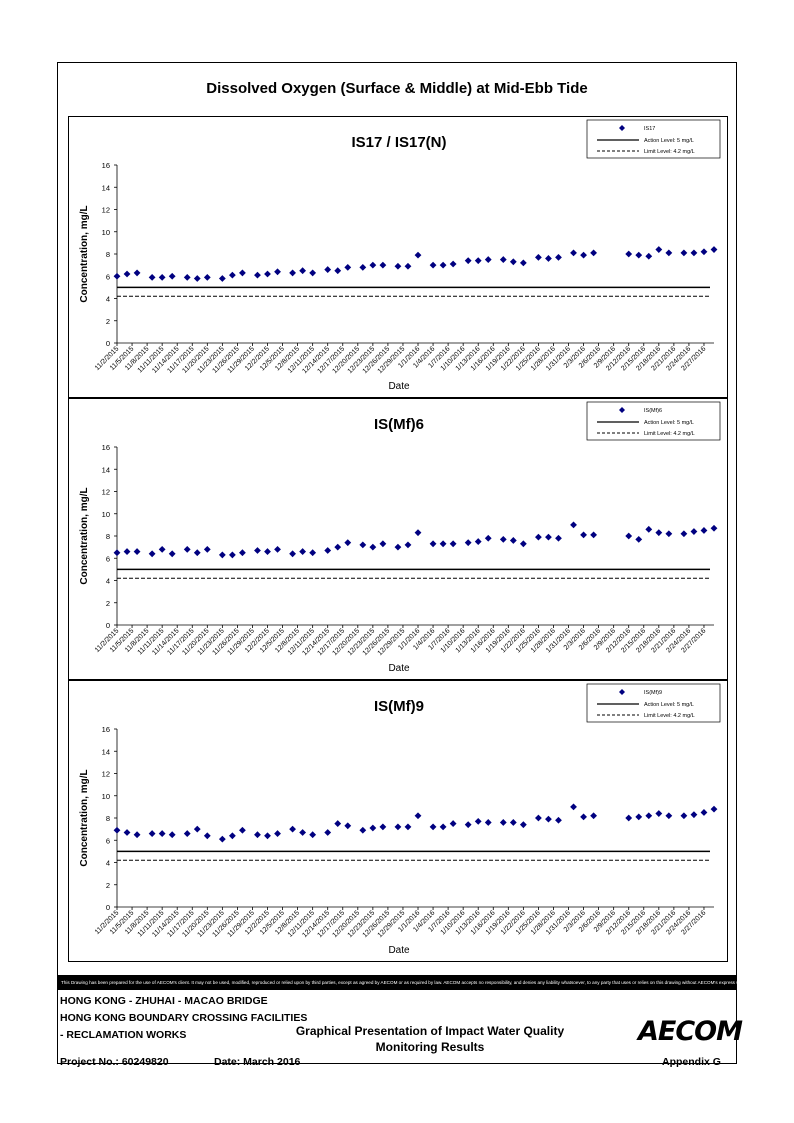  What do you see at coordinates (669, 141) in the screenshot?
I see `legend-label-action: Action Level: 5 mg/L` at bounding box center [669, 141].